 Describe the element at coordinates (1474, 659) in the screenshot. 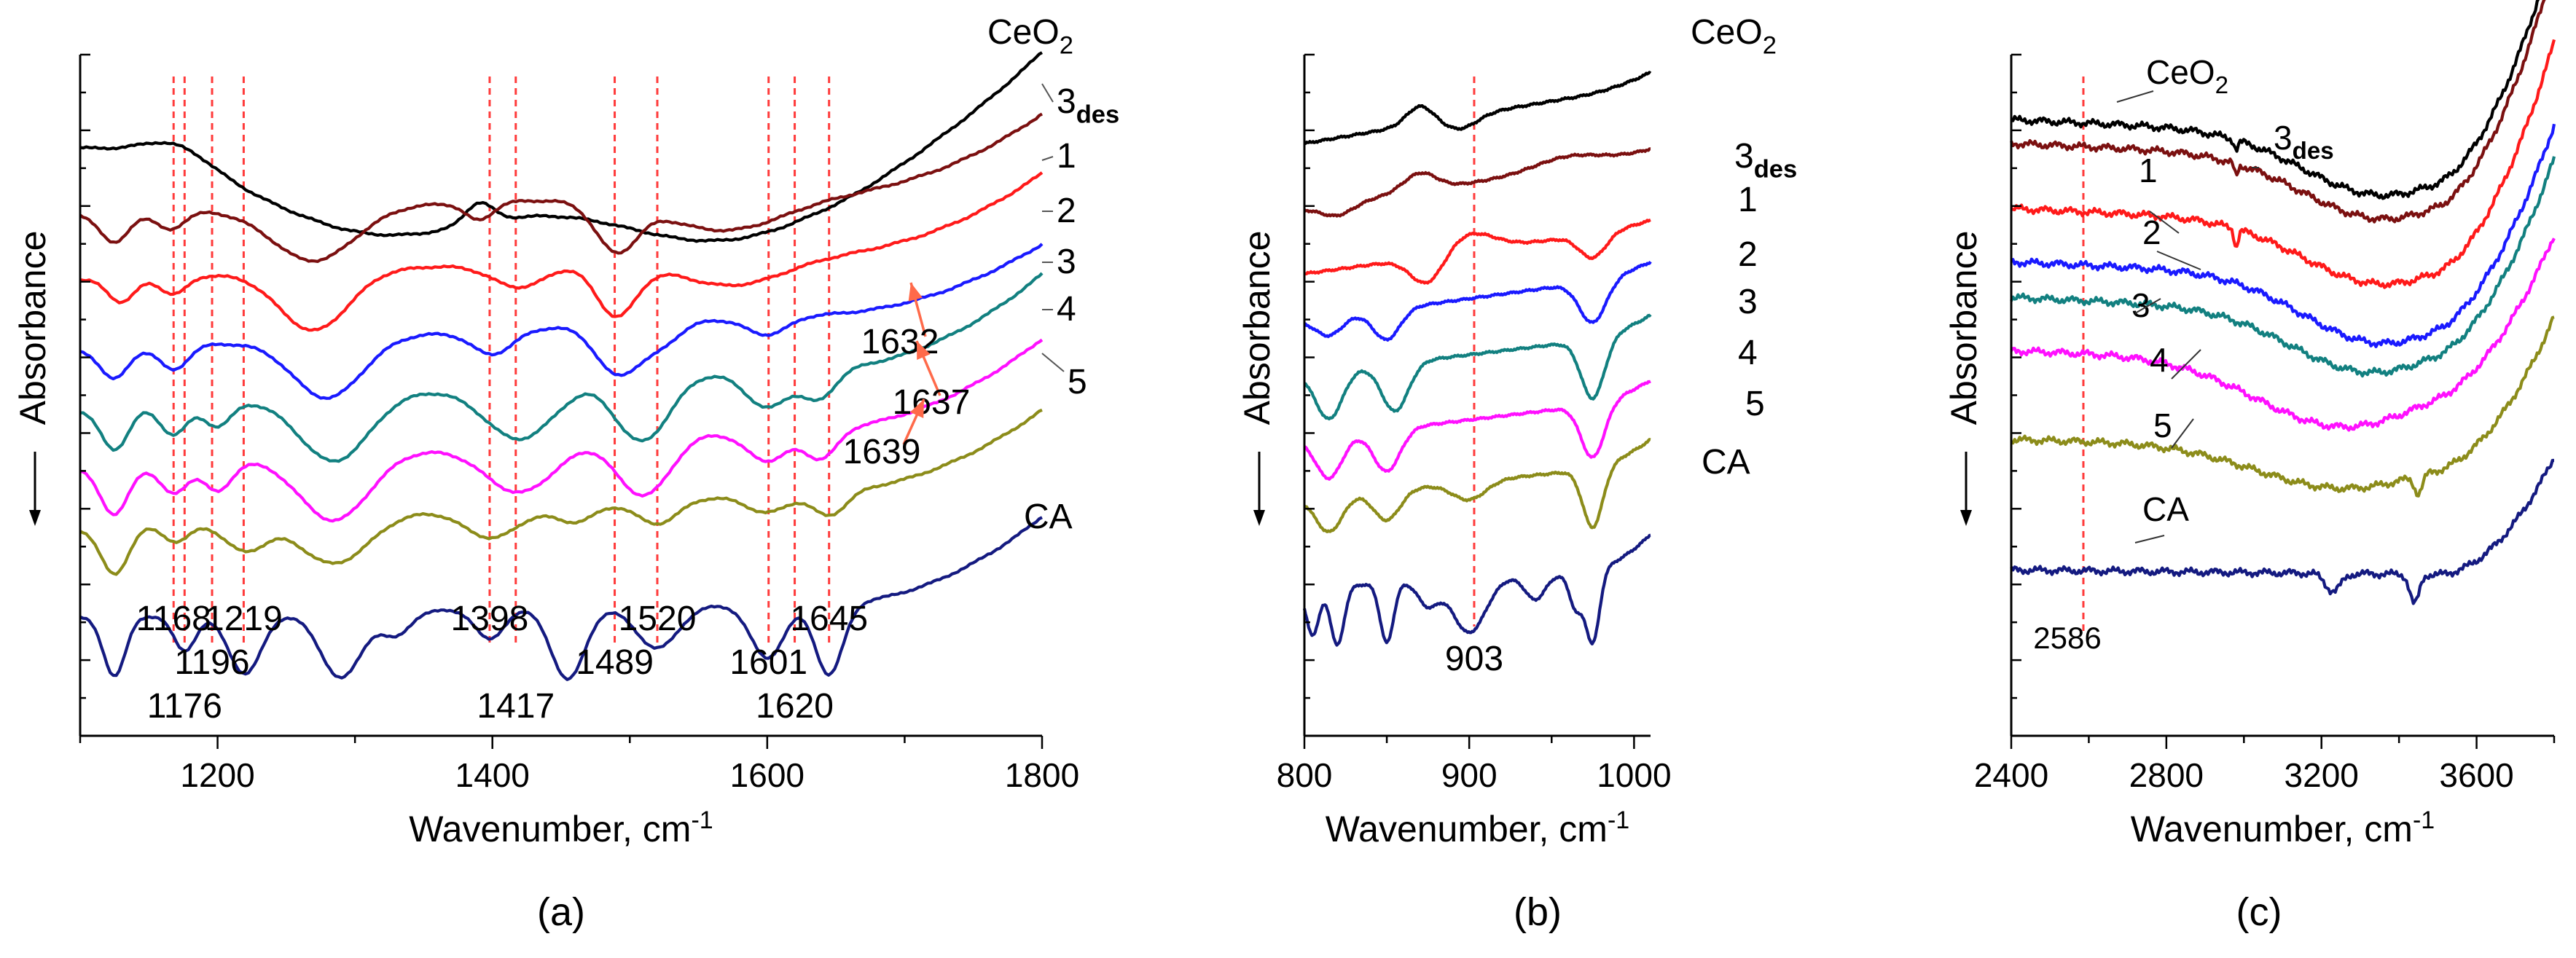

I see `peak-label-903: 903` at that location.